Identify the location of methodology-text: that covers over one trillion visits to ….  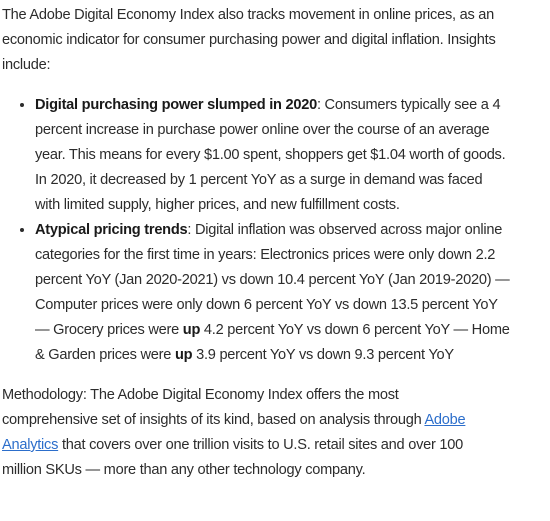
(233, 457).